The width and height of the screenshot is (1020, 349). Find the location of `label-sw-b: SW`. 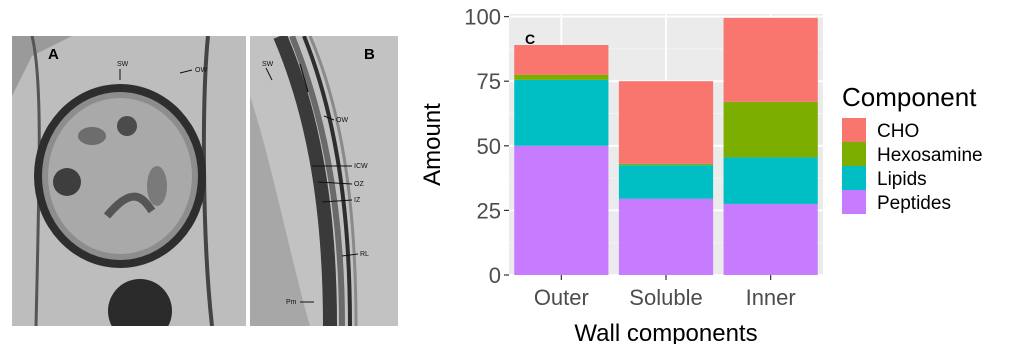

label-sw-b: SW is located at coordinates (268, 64).